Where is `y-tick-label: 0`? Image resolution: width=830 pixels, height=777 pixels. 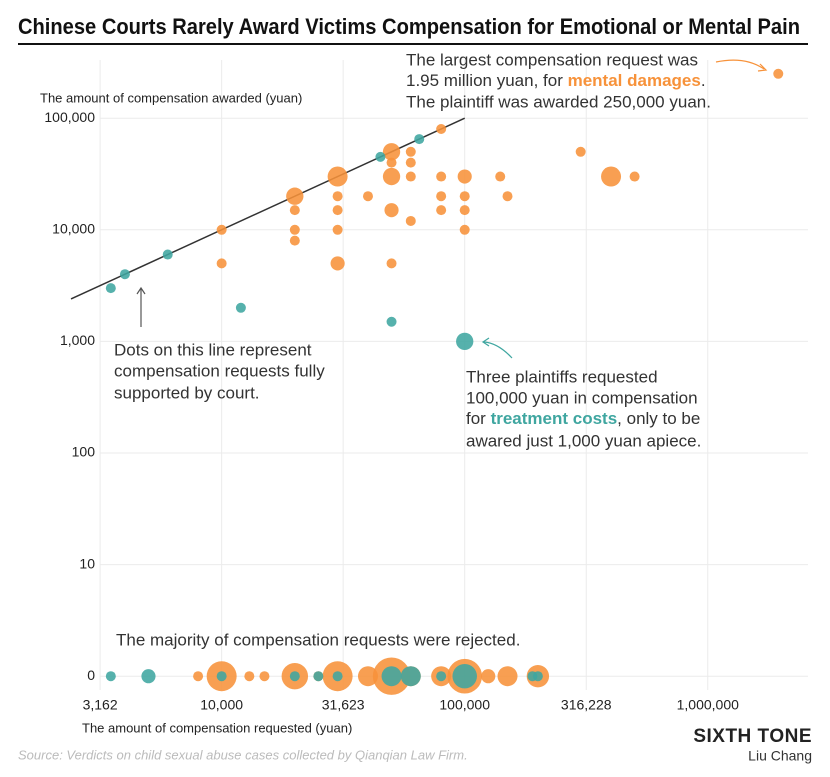 y-tick-label: 0 is located at coordinates (91, 675).